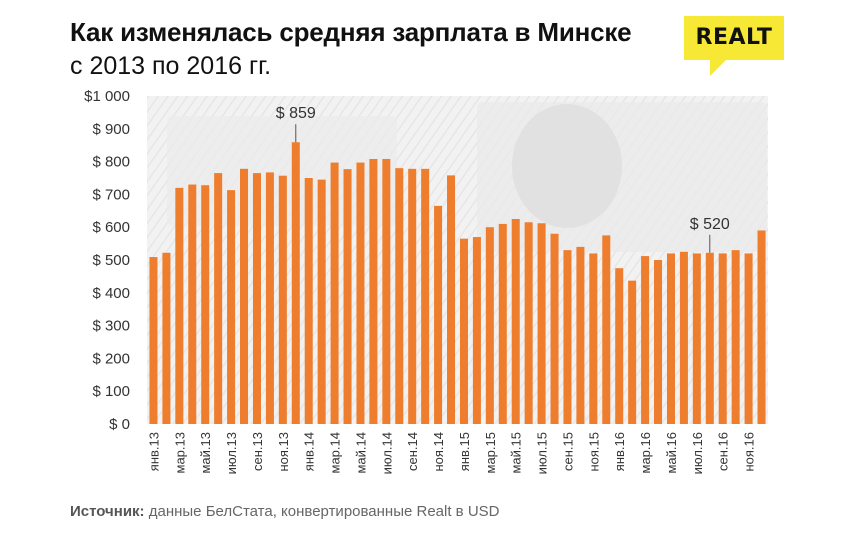 This screenshot has width=848, height=549. What do you see at coordinates (308, 301) in the screenshot?
I see `bar-янв.14` at bounding box center [308, 301].